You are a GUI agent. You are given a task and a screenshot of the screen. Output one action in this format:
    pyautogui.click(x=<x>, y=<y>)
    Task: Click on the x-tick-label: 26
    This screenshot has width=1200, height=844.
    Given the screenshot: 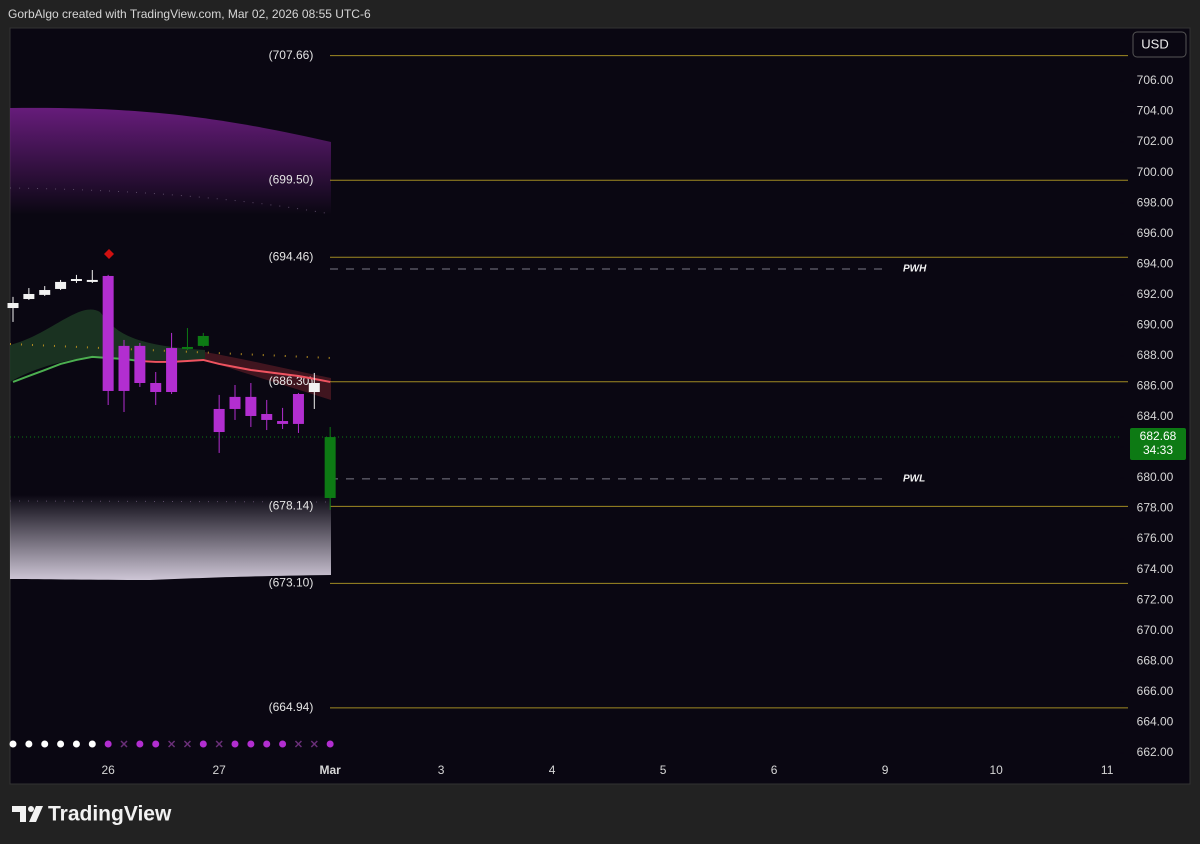 What is the action you would take?
    pyautogui.click(x=108, y=770)
    